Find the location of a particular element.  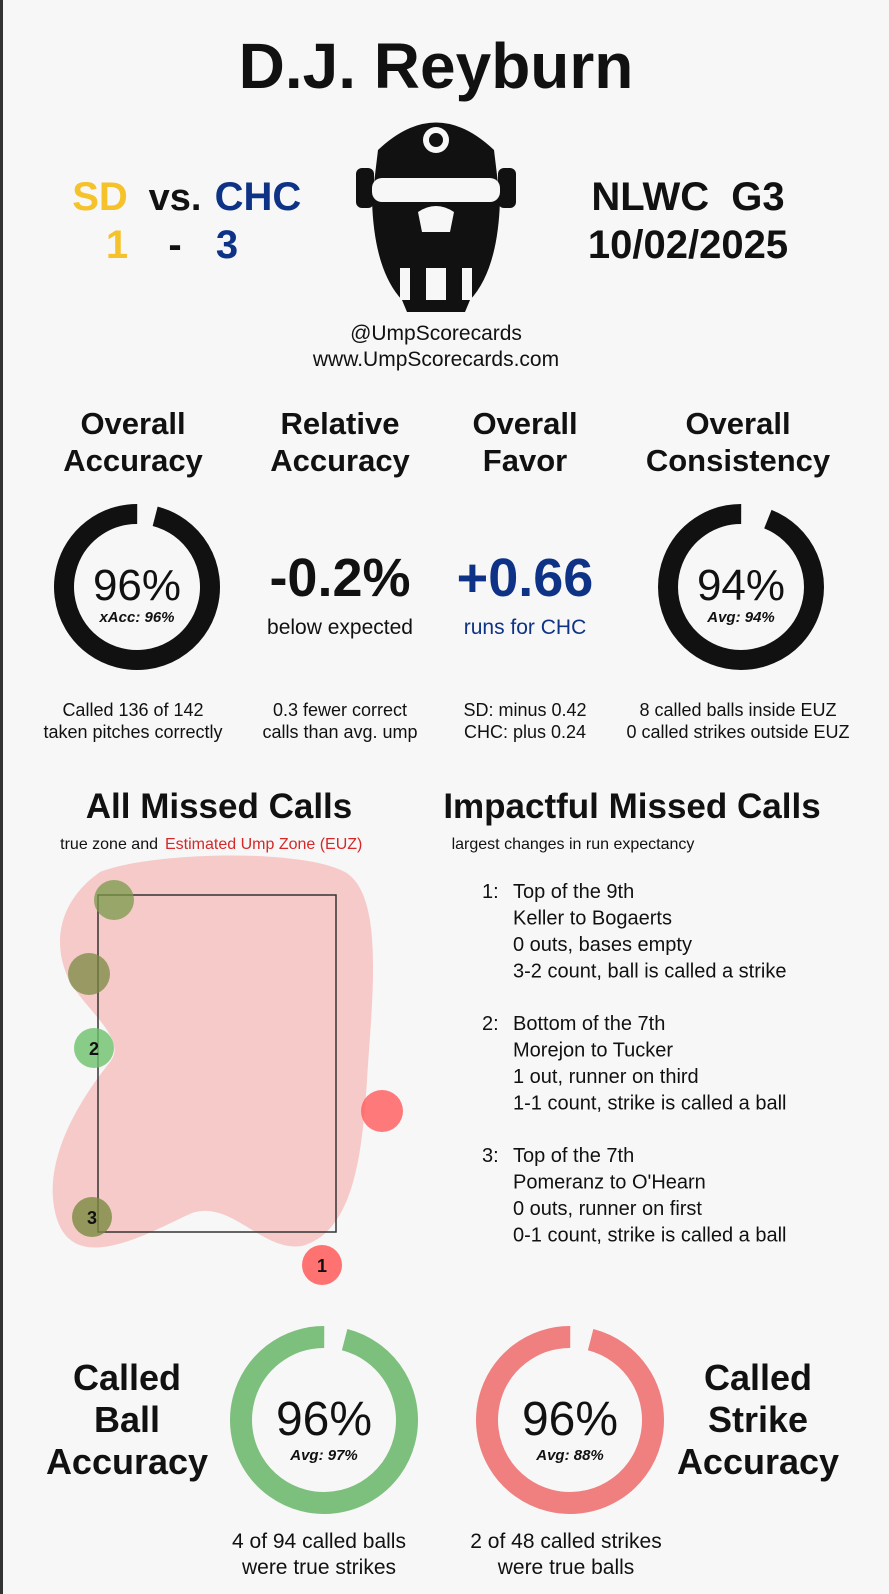

edge is located at coordinates (1, 797).